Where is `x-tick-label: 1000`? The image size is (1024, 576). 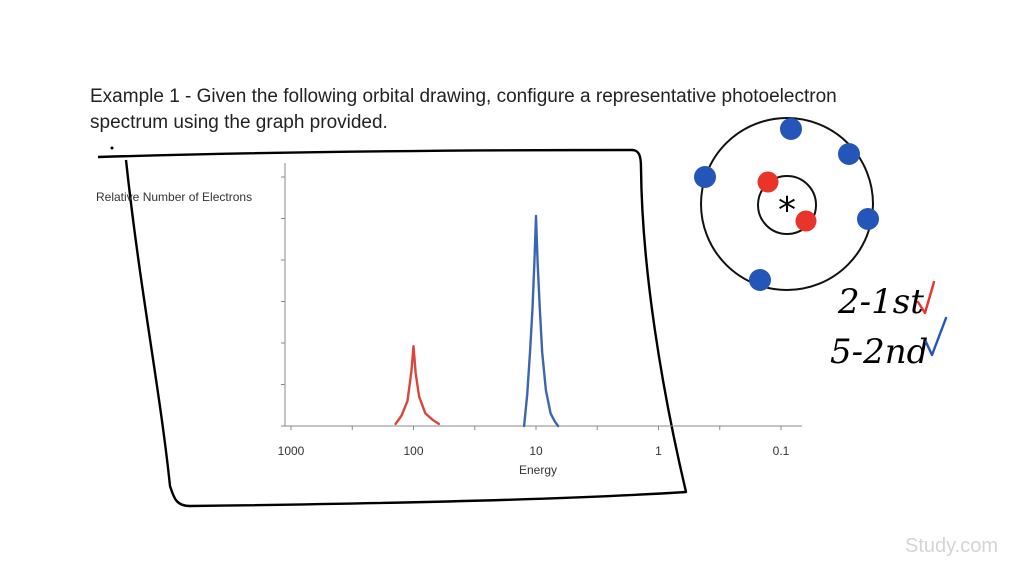
x-tick-label: 1000 is located at coordinates (291, 451).